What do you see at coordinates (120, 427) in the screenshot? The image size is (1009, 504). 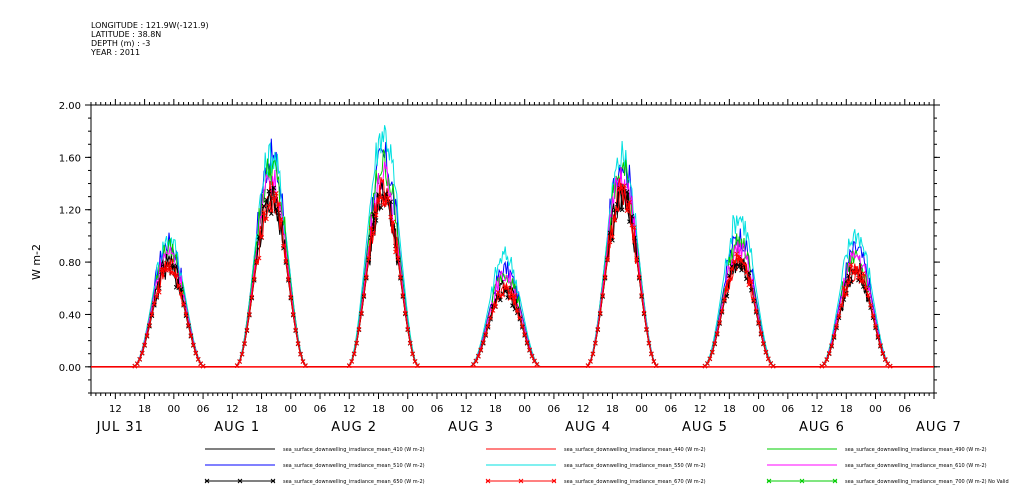 I see `x-date-label: JUL 31` at bounding box center [120, 427].